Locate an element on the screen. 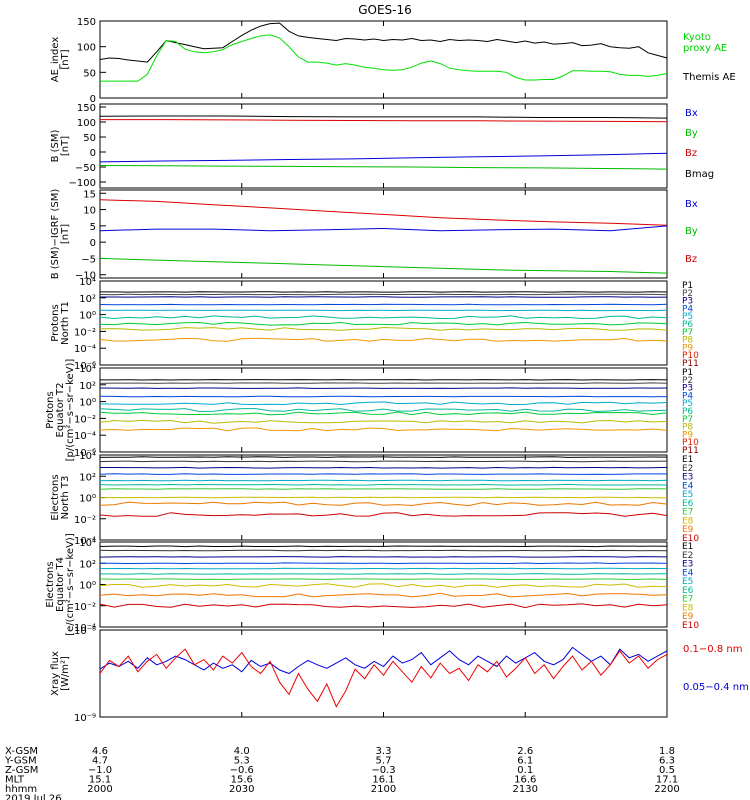 The height and width of the screenshot is (800, 750). channel-line-electrons_t3-e2 is located at coordinates (383, 461).